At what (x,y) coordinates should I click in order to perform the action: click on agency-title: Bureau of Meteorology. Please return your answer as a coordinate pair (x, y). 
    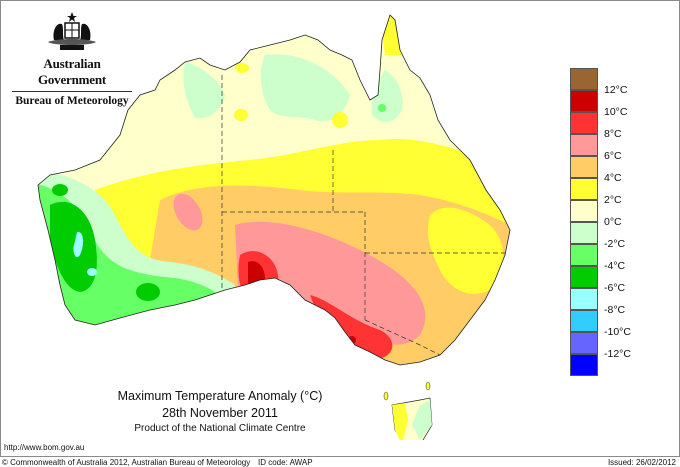
    Looking at the image, I should click on (72, 101).